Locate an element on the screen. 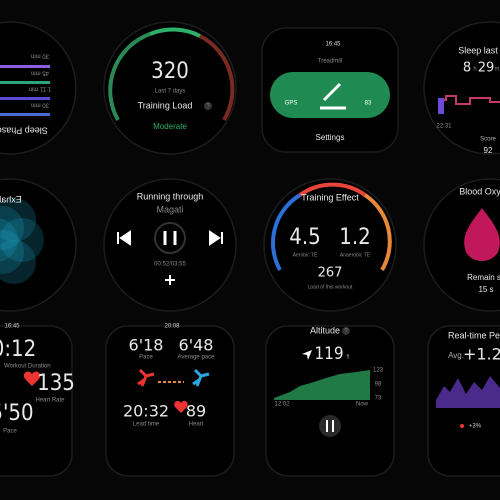 This screenshot has height=500, width=500. pace: 5'50 is located at coordinates (17, 413).